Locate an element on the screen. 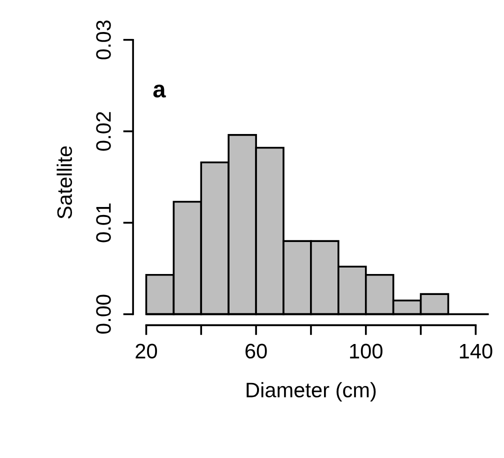 Image resolution: width=504 pixels, height=458 pixels. x-tick-label: 100 is located at coordinates (366, 351).